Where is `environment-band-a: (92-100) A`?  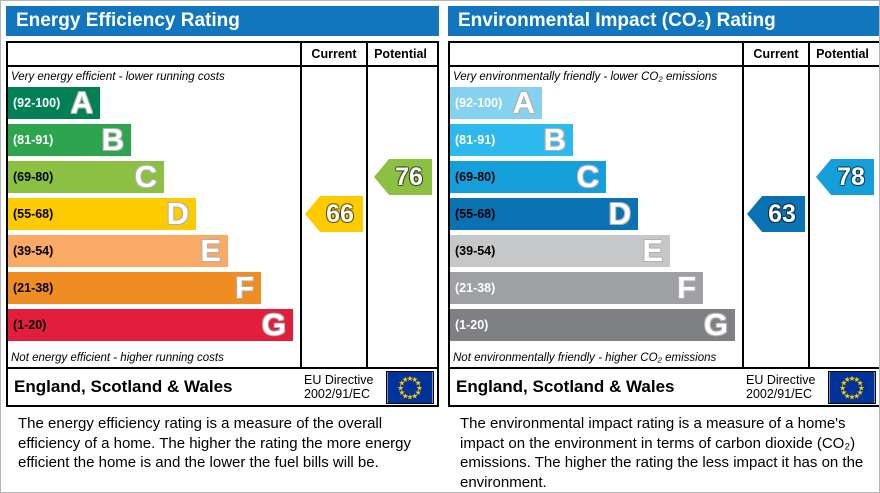 environment-band-a: (92-100) A is located at coordinates (496, 103).